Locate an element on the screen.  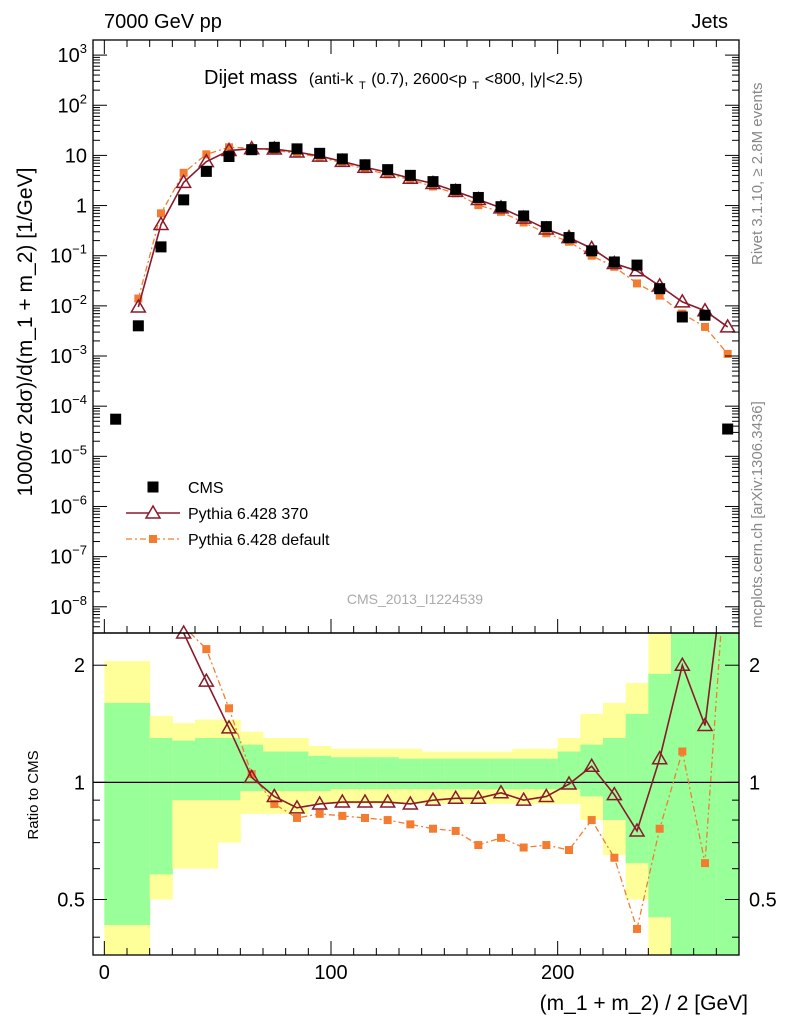
y-tick-label: 10⁻⁷ is located at coordinates (68, 556).